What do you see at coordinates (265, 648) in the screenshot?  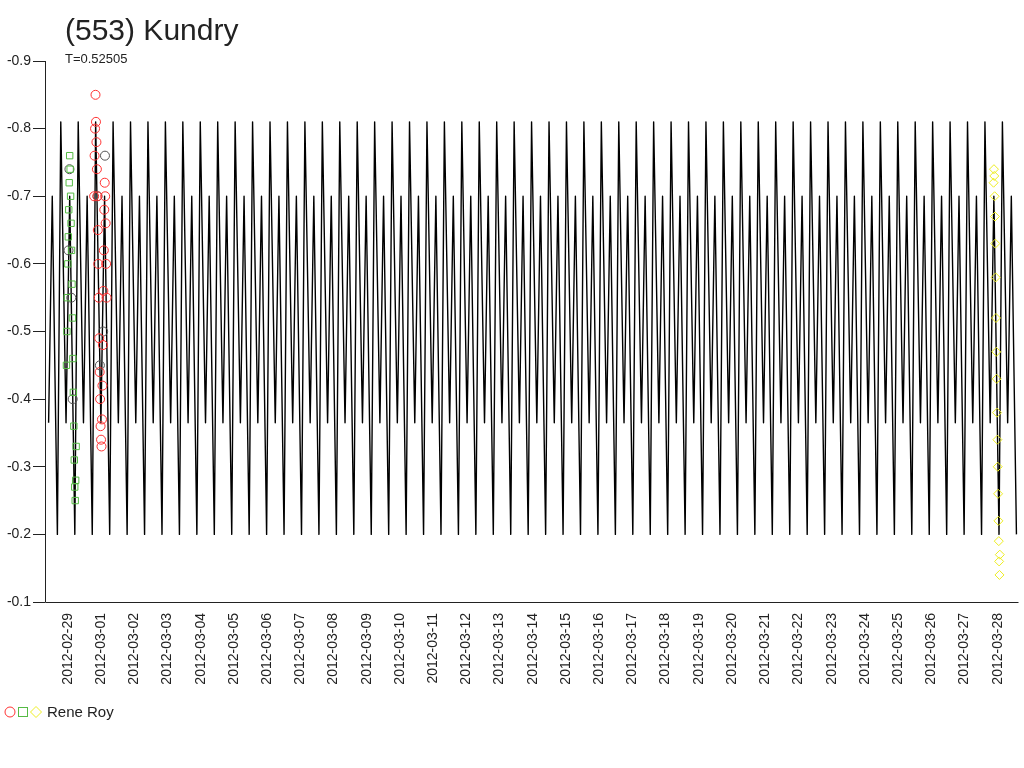 I see `x-tick-label: 2012-03-06` at bounding box center [265, 648].